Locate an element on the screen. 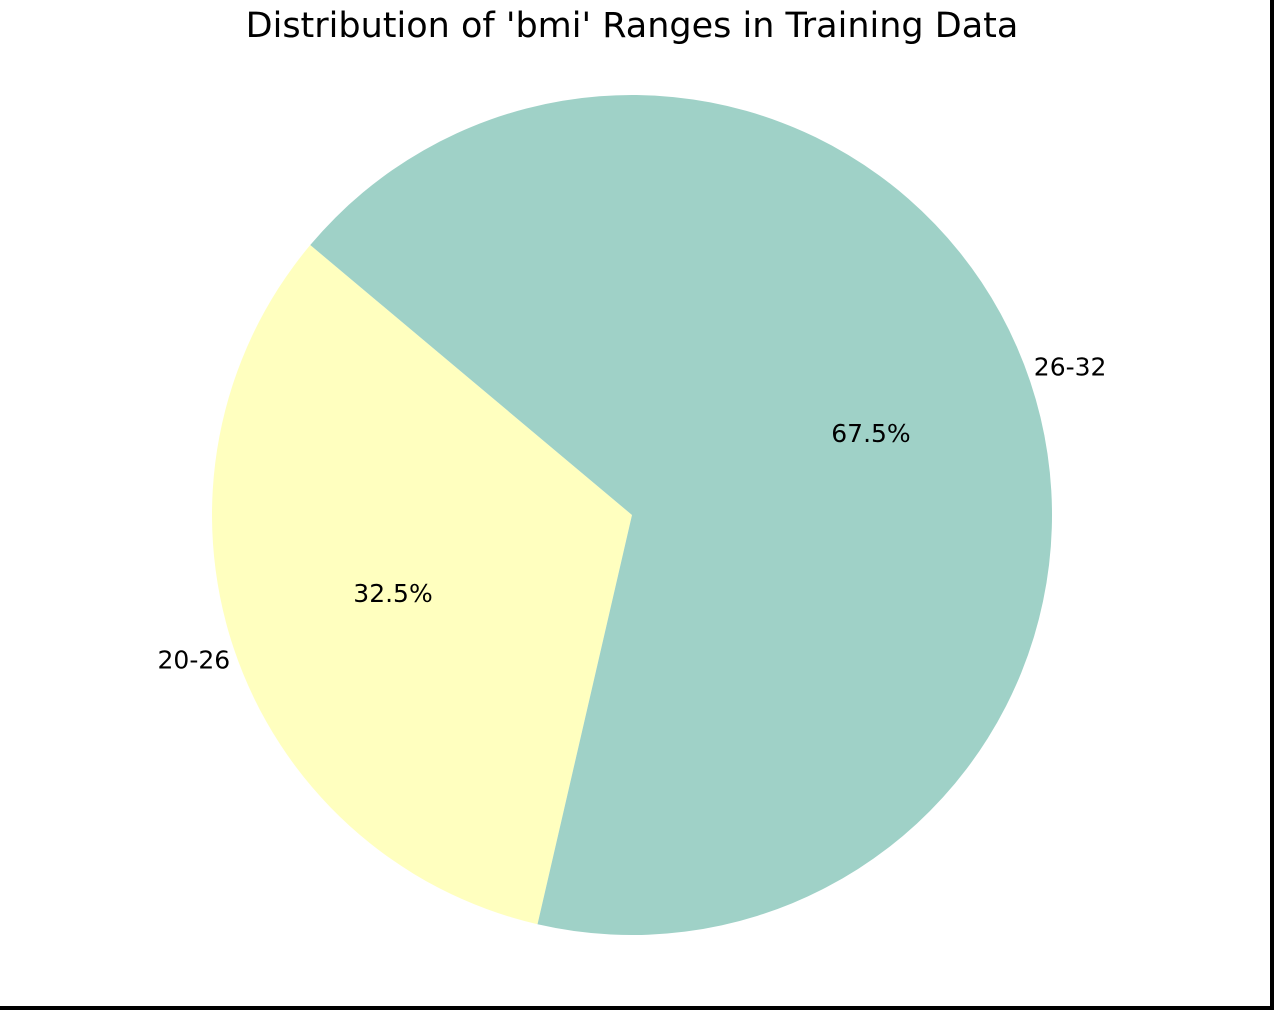 Image resolution: width=1274 pixels, height=1015 pixels. frame-border-bottom is located at coordinates (637, 1008).